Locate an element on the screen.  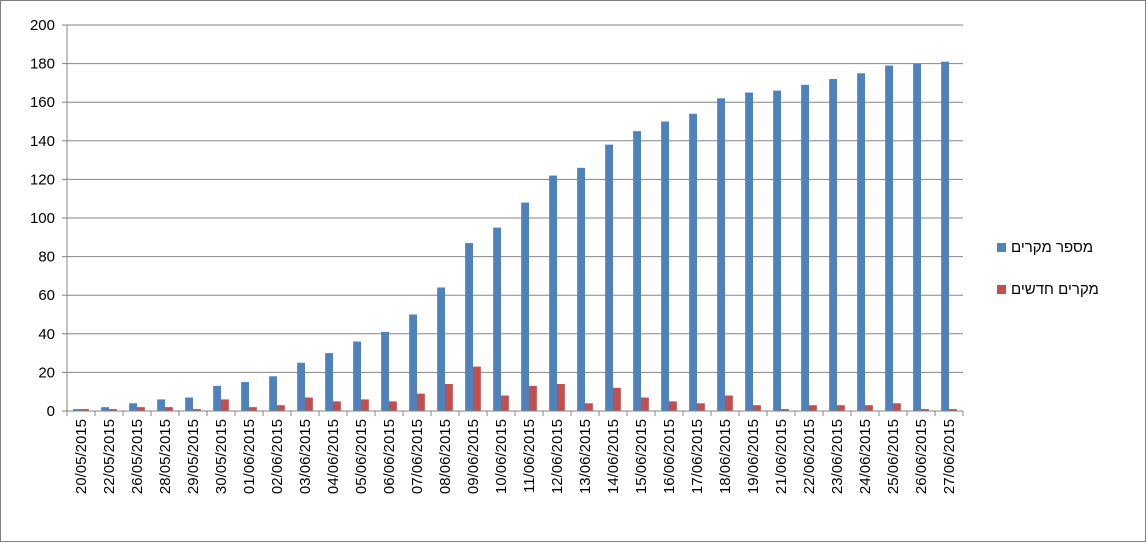
x-tick-label: 28/05/2015 is located at coordinates (165, 456).